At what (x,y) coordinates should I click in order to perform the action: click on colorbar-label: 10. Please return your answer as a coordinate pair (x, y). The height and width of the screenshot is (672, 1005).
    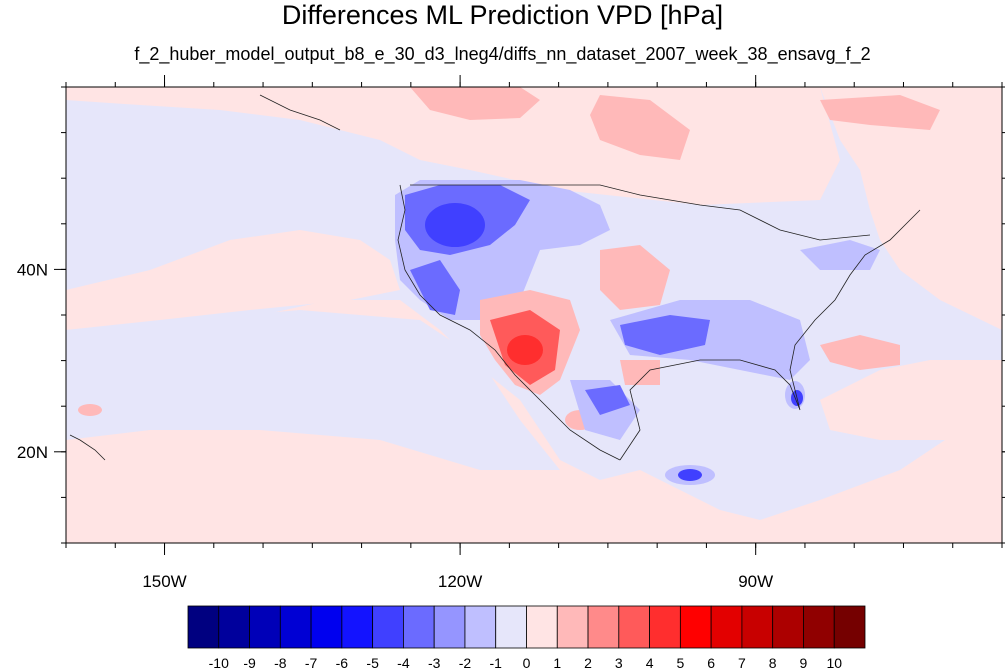
    Looking at the image, I should click on (834, 663).